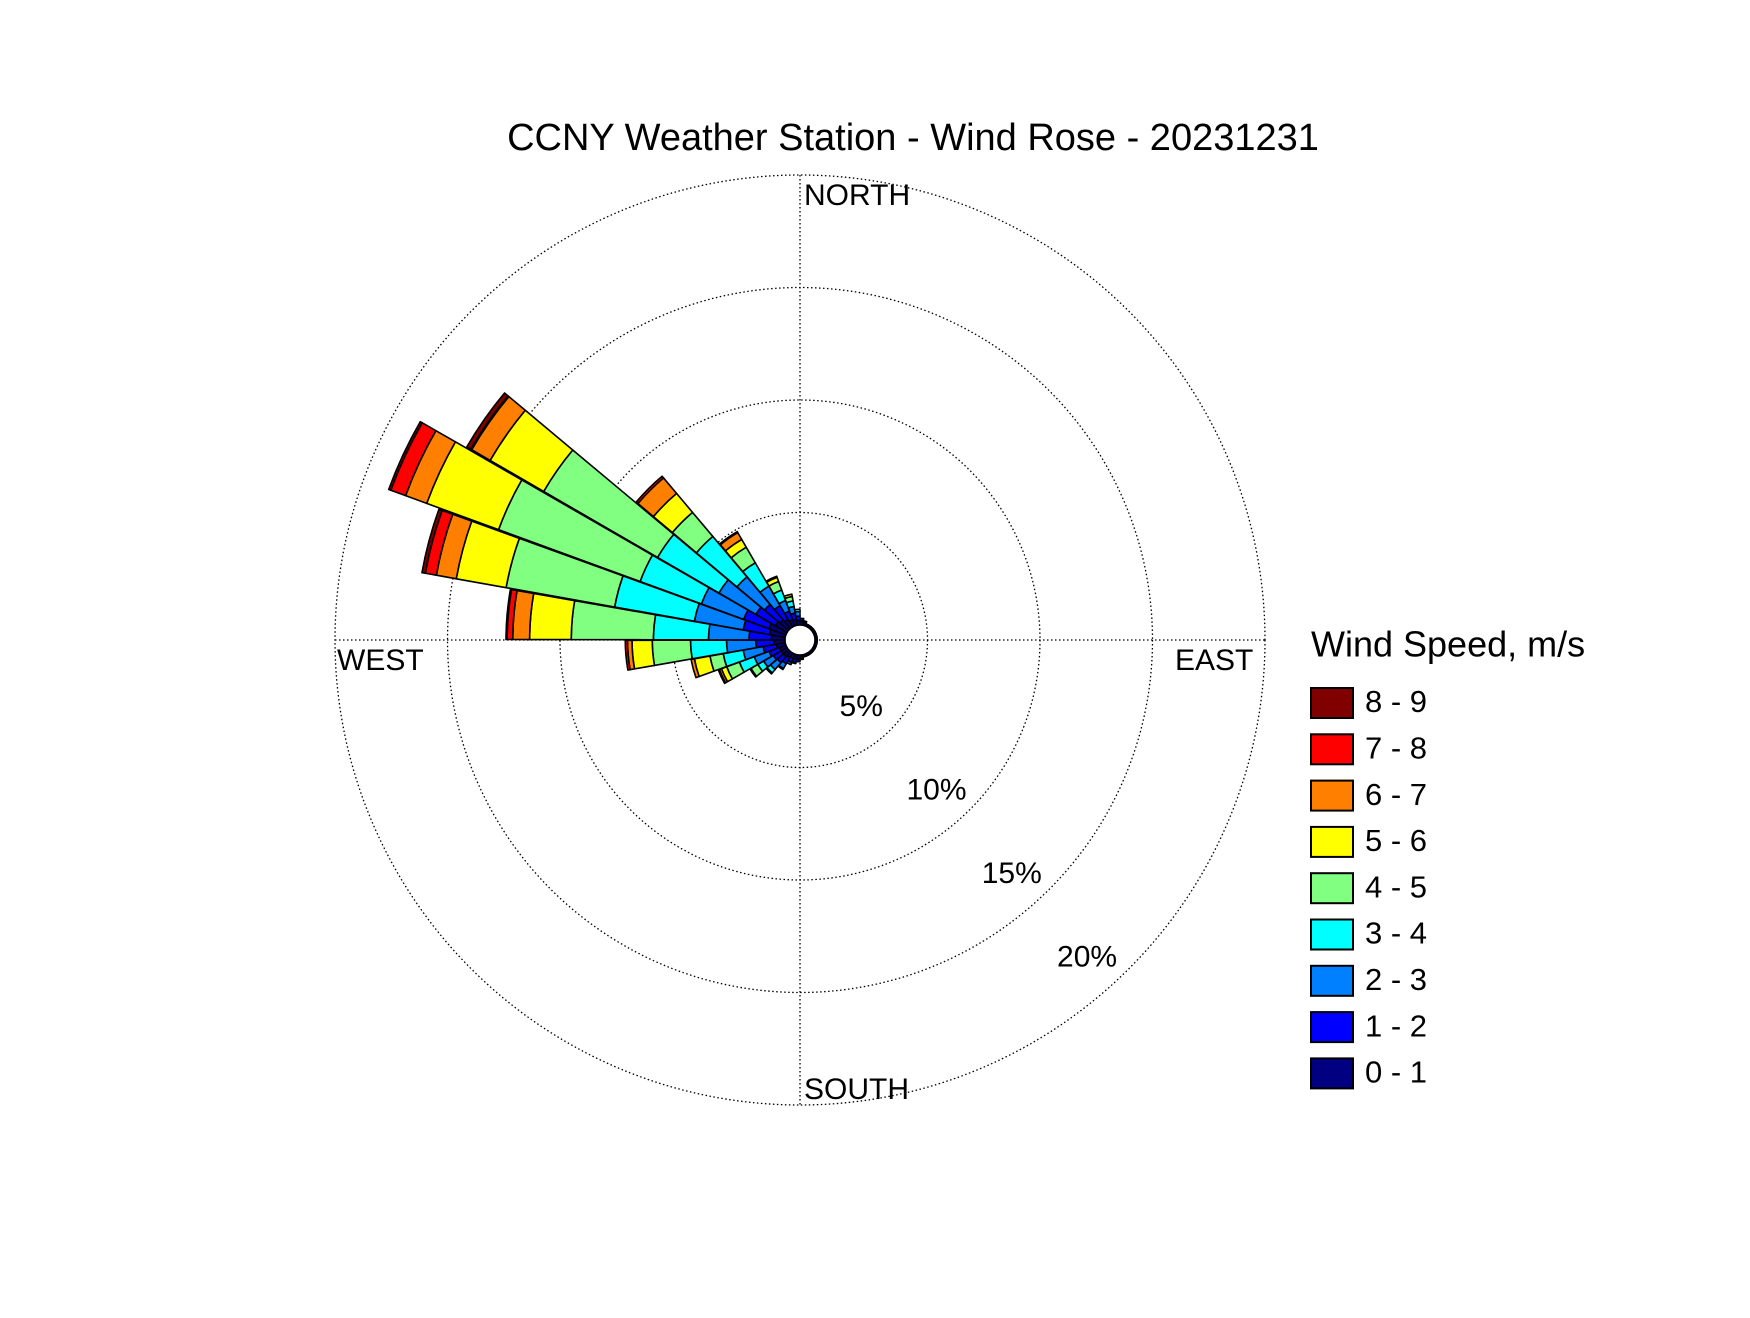 This screenshot has width=1750, height=1318. Describe the element at coordinates (800, 640) in the screenshot. I see `center-hole` at that location.